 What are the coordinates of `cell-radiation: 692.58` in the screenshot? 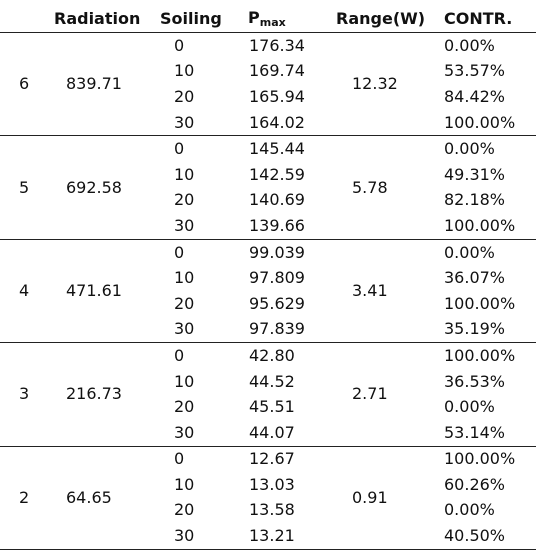 It's located at (98, 187).